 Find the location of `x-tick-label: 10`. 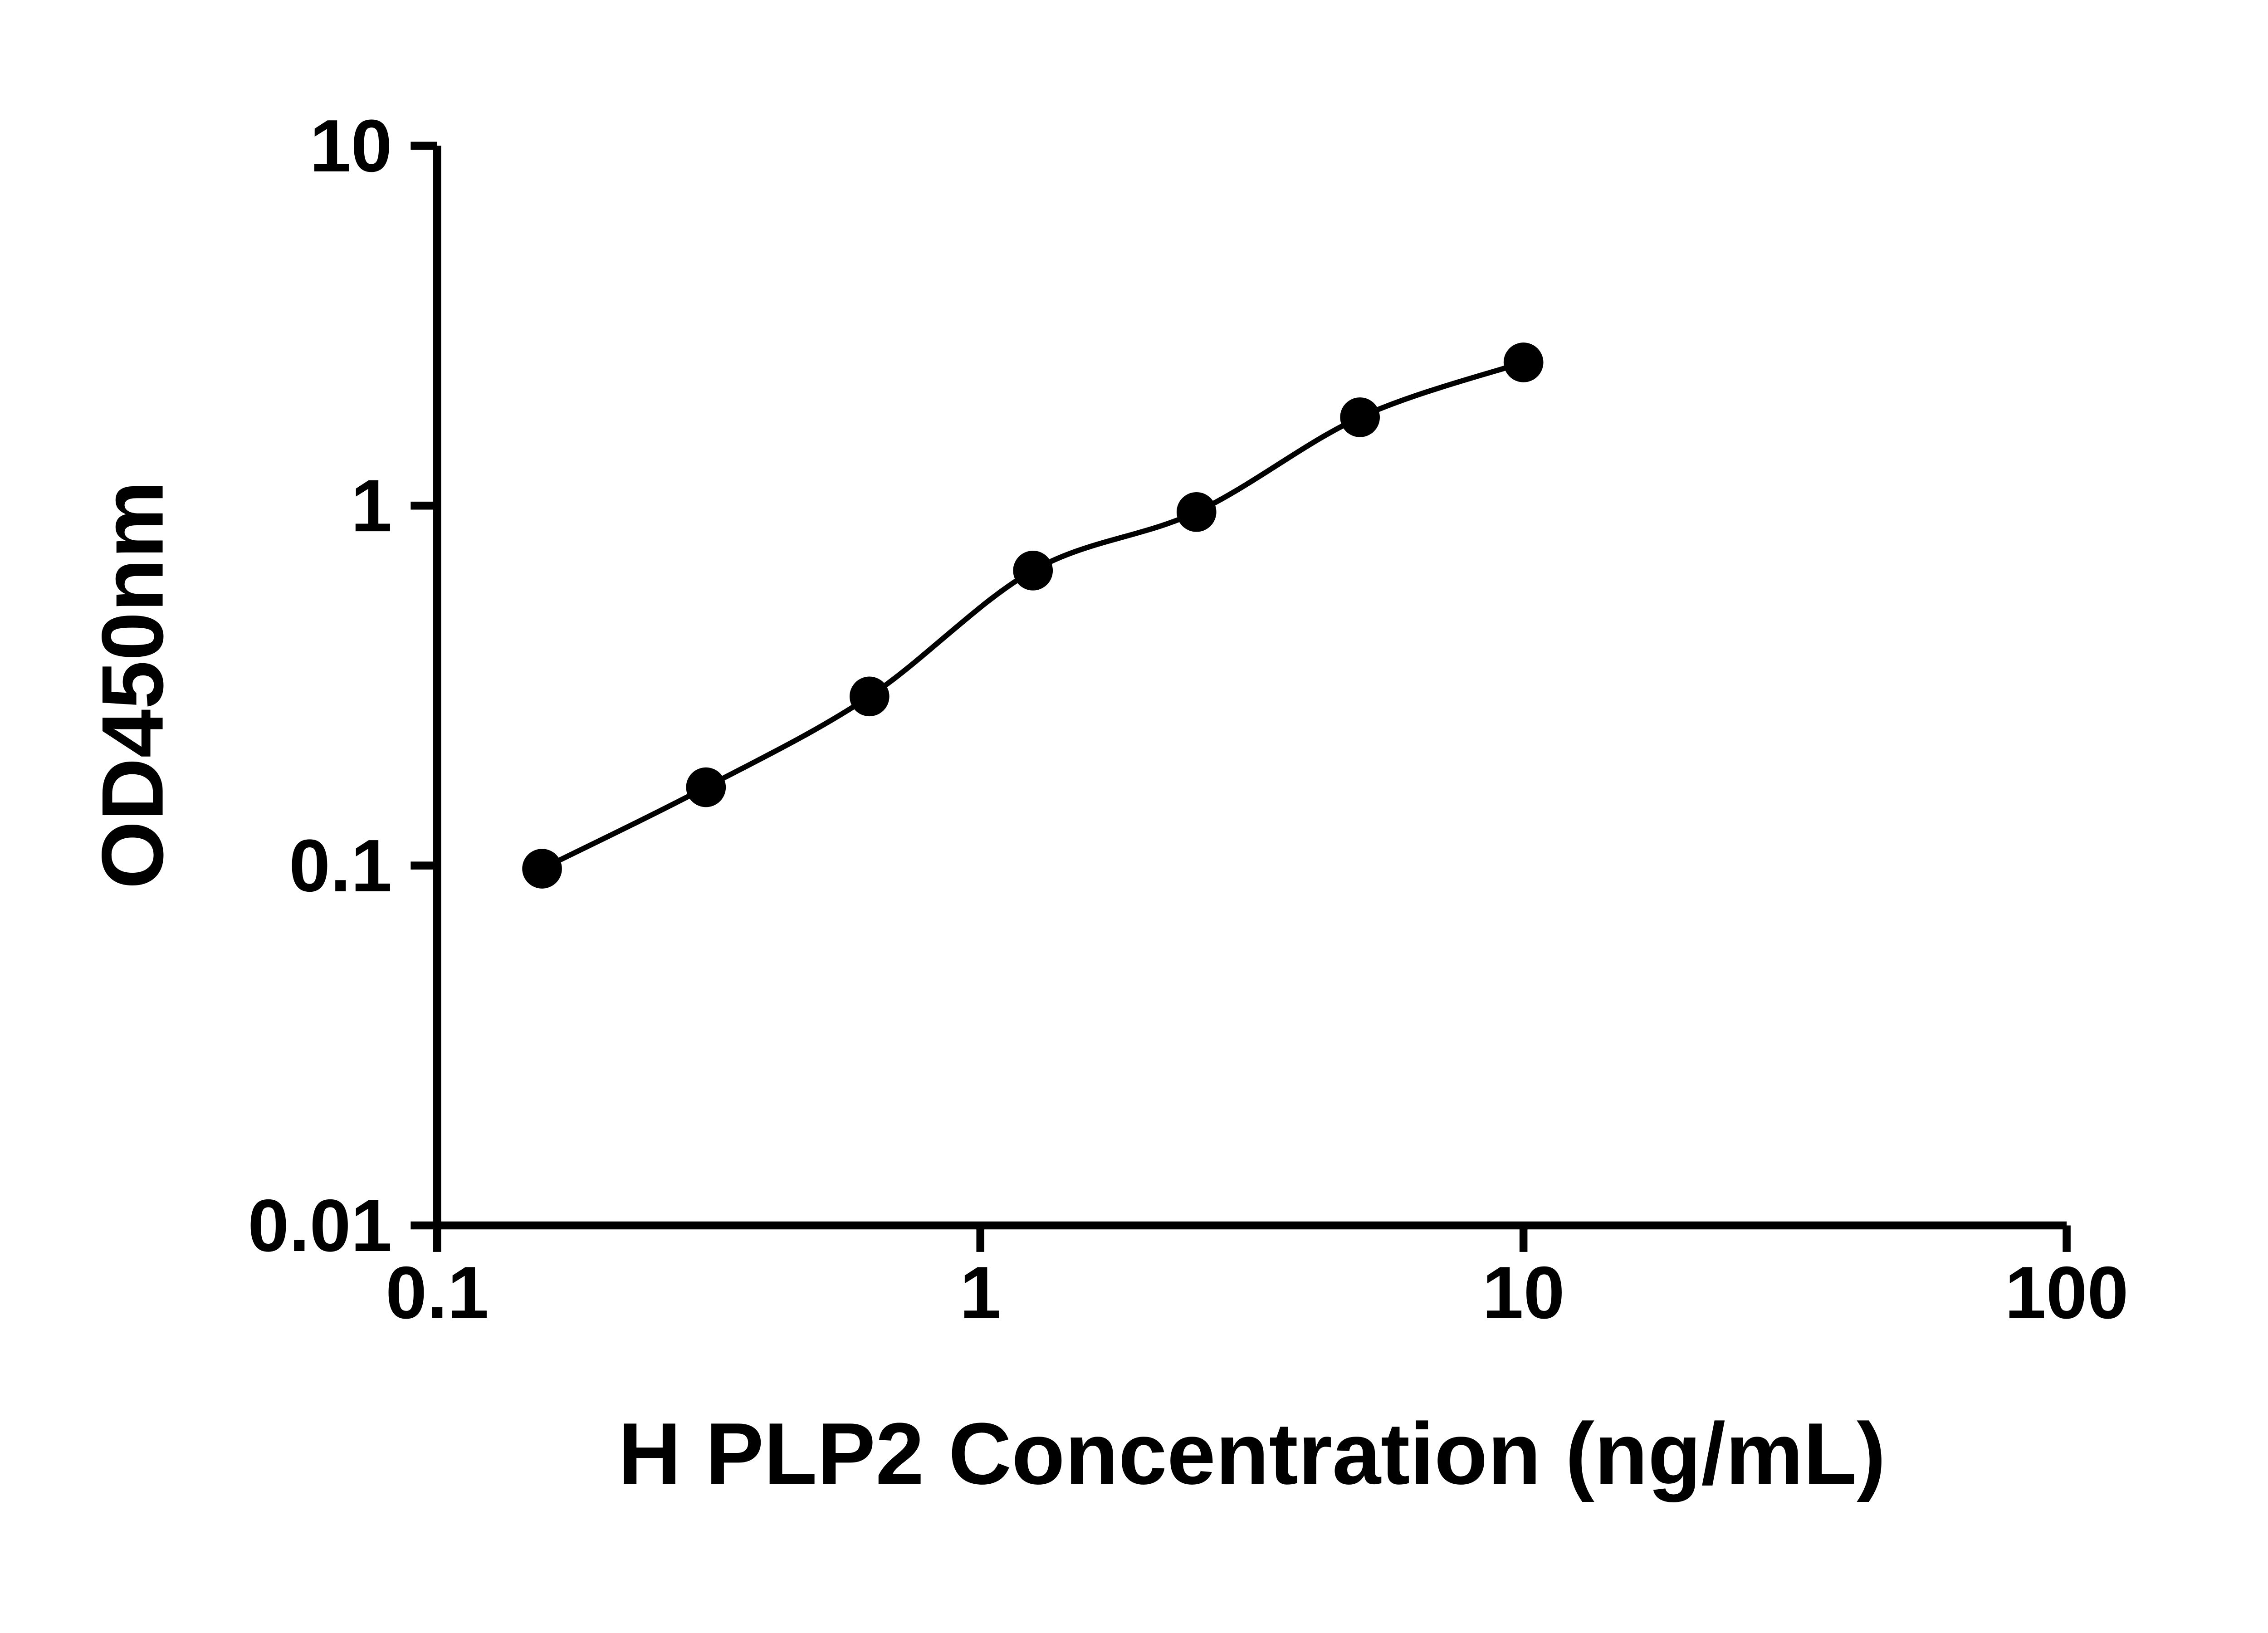

x-tick-label: 10 is located at coordinates (1523, 1292).